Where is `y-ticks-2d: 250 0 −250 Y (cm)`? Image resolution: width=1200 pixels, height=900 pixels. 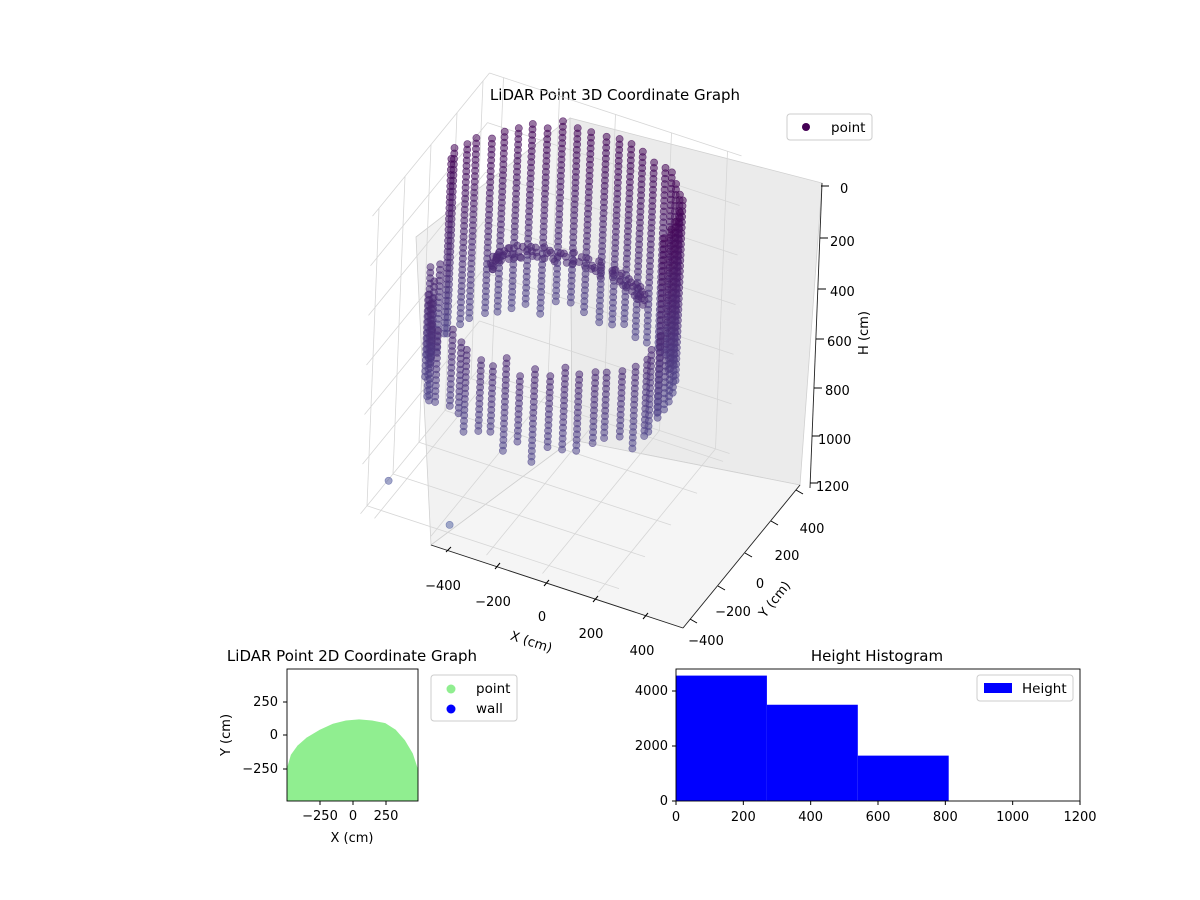 y-ticks-2d: 250 0 −250 Y (cm) is located at coordinates (253, 736).